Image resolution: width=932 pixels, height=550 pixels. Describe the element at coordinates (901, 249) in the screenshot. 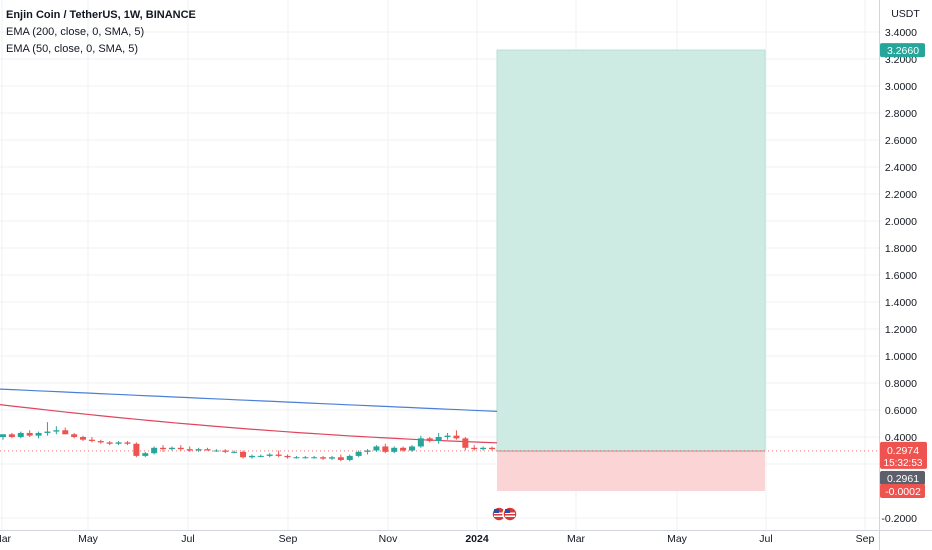

I see `y-tick-label: 1.8000` at that location.